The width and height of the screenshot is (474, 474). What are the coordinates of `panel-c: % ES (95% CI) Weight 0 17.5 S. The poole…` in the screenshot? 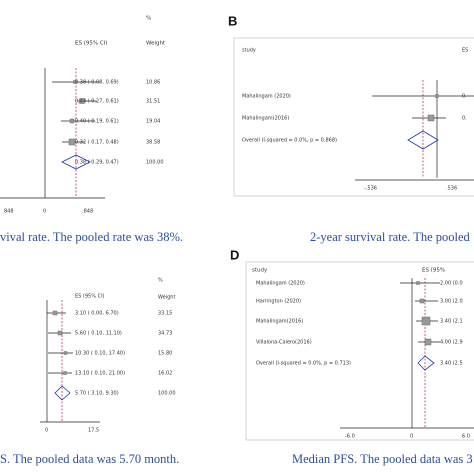 It's located at (89, 372).